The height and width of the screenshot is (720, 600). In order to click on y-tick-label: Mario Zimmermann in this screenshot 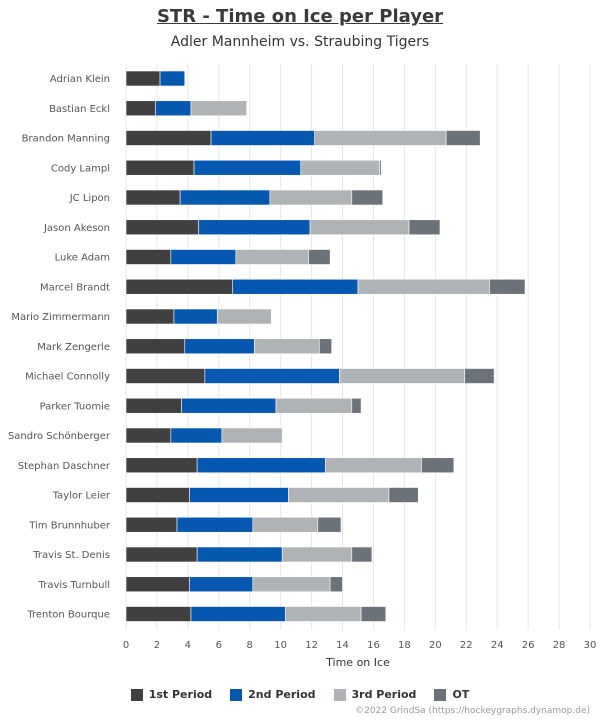, I will do `click(60, 317)`.